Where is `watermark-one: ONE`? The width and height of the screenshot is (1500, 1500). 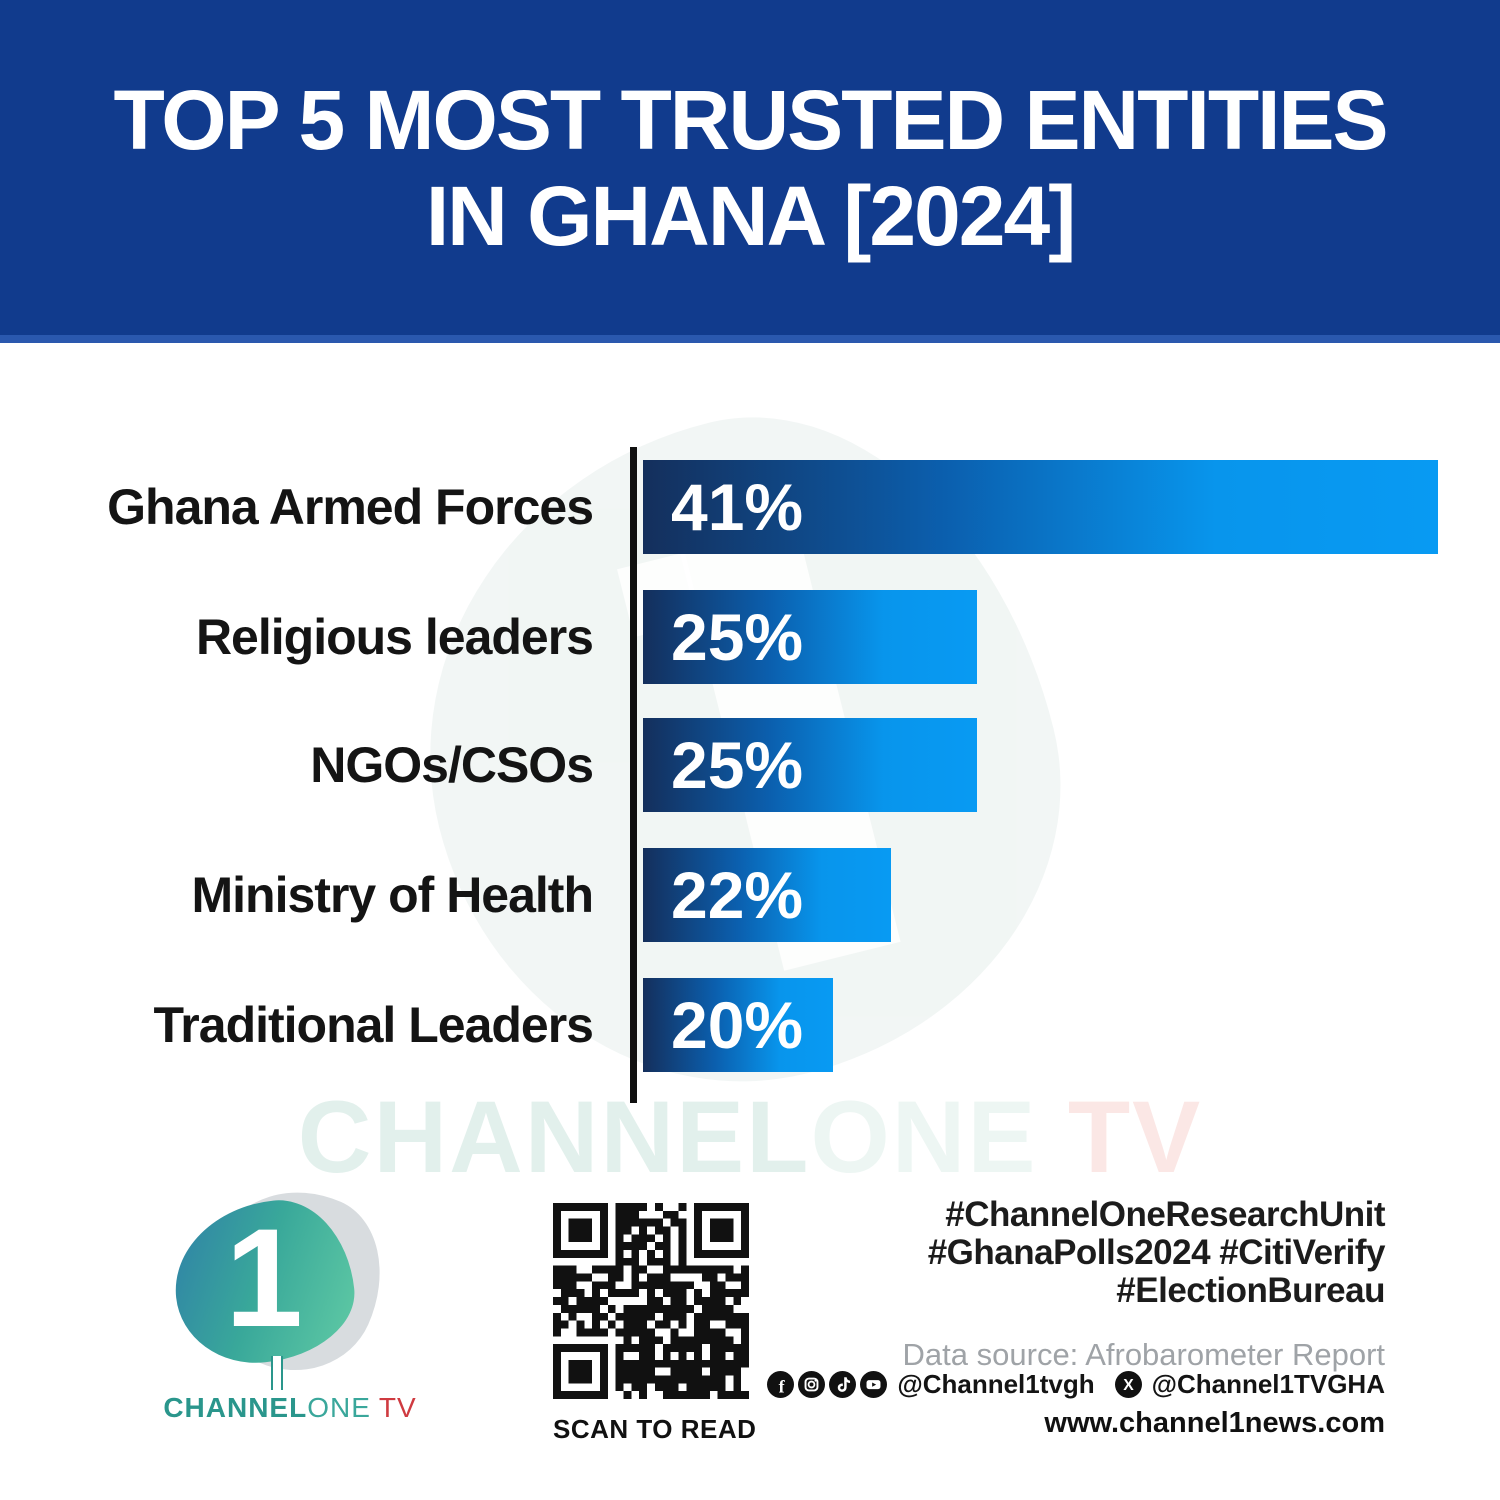
watermark-one: ONE is located at coordinates (924, 1137).